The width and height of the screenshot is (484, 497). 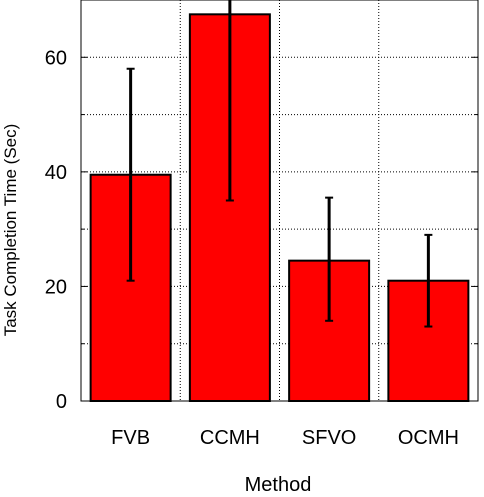 What do you see at coordinates (56, 173) in the screenshot?
I see `y-tick-label: 40` at bounding box center [56, 173].